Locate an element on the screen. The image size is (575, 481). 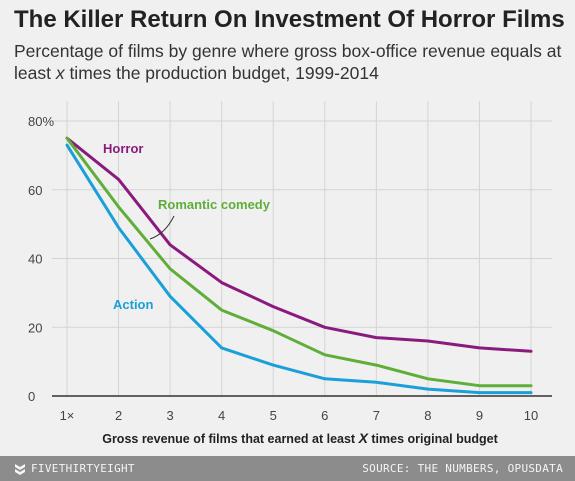
brand-name: FIVETHIRTYEIGHT is located at coordinates (83, 468).